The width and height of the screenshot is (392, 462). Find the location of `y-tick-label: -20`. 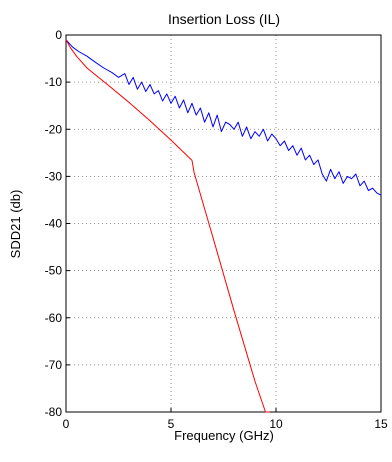

y-tick-label: -20 is located at coordinates (54, 129).